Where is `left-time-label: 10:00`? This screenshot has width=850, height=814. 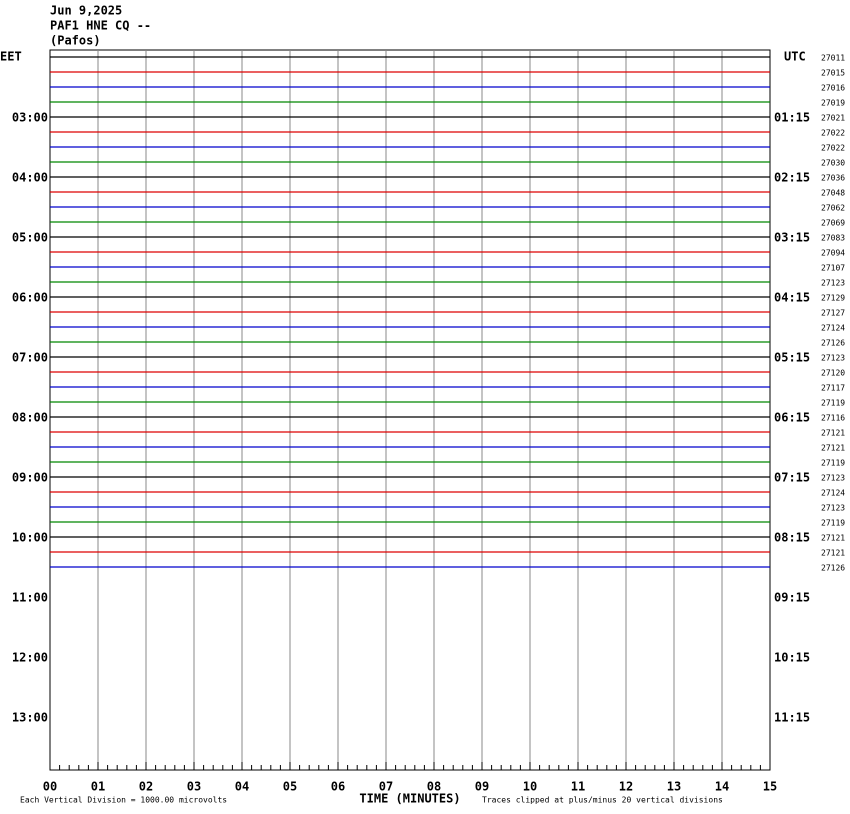 left-time-label: 10:00 is located at coordinates (30, 538).